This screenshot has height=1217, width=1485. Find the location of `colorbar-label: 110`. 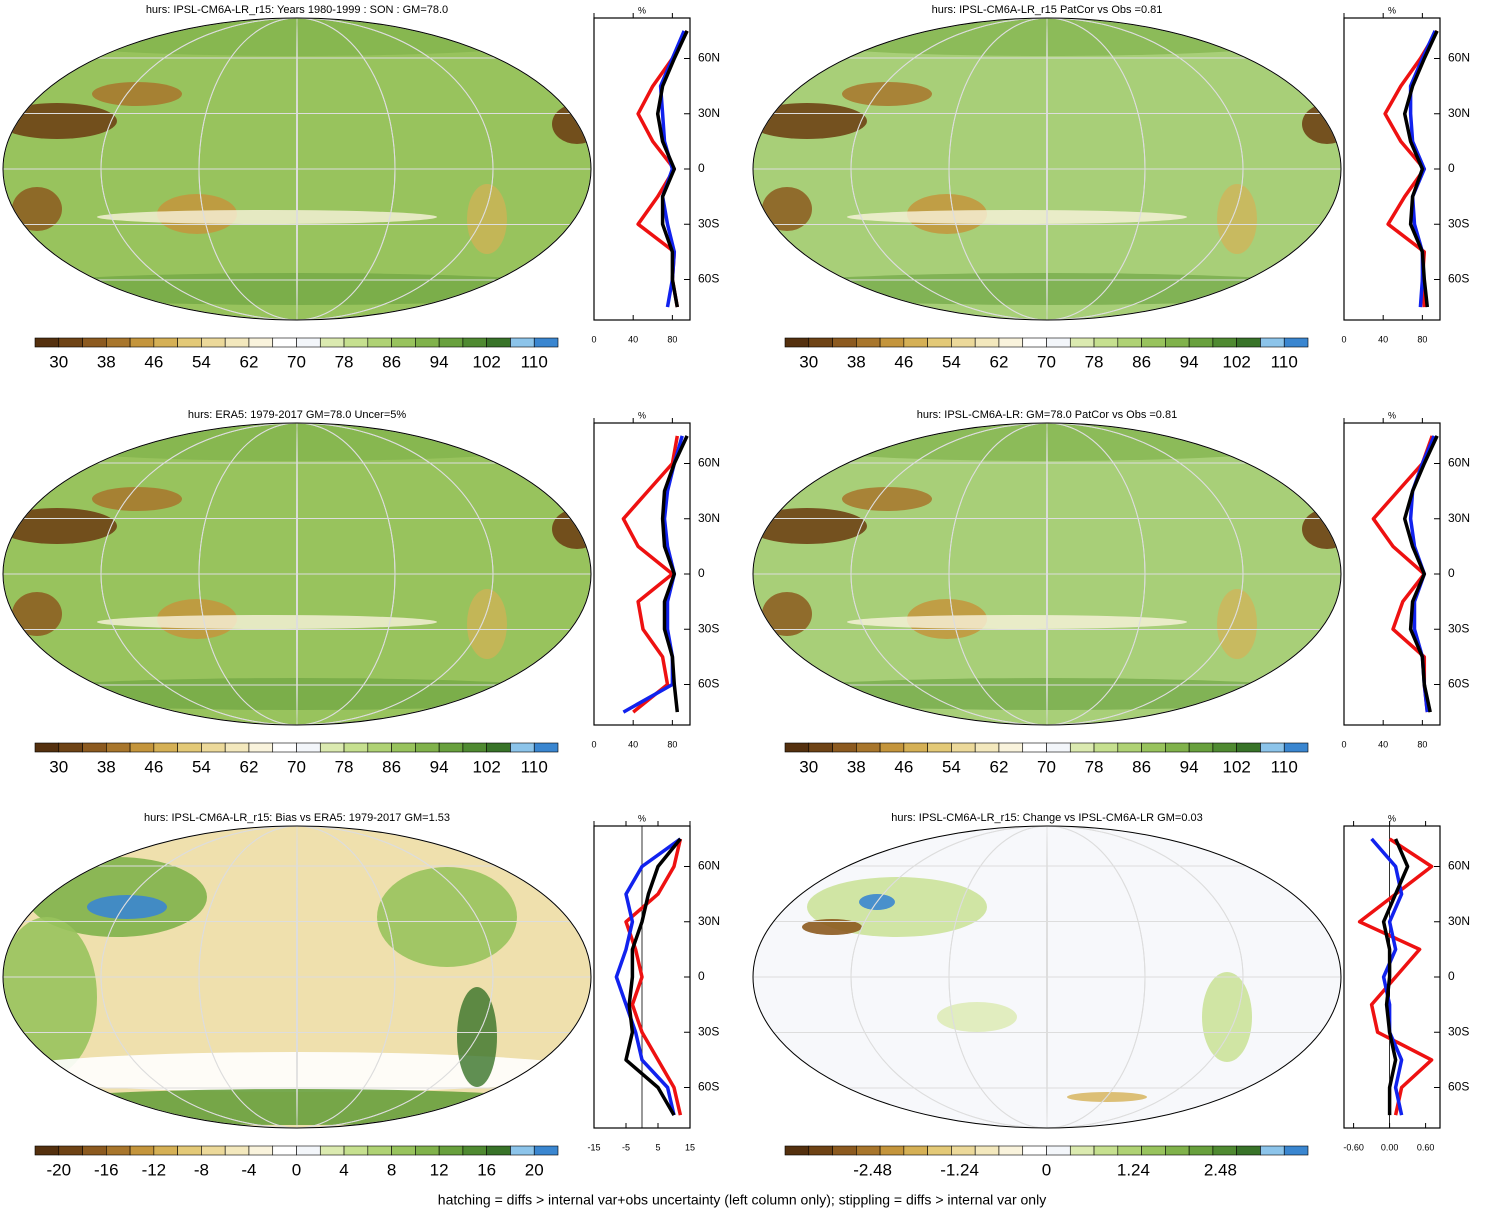

colorbar-label: 110 is located at coordinates (1284, 766).